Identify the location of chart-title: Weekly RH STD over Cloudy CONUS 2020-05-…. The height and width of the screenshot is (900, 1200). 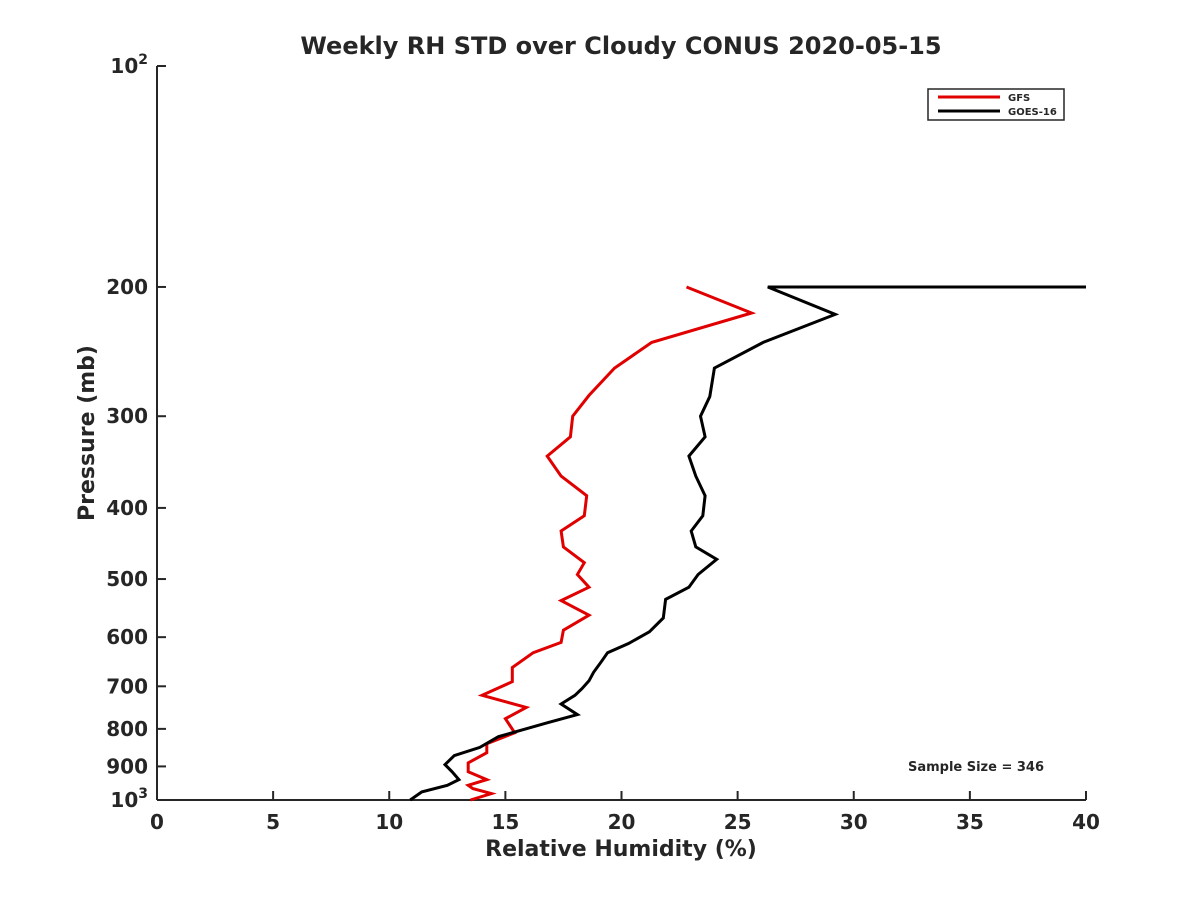
(620, 46).